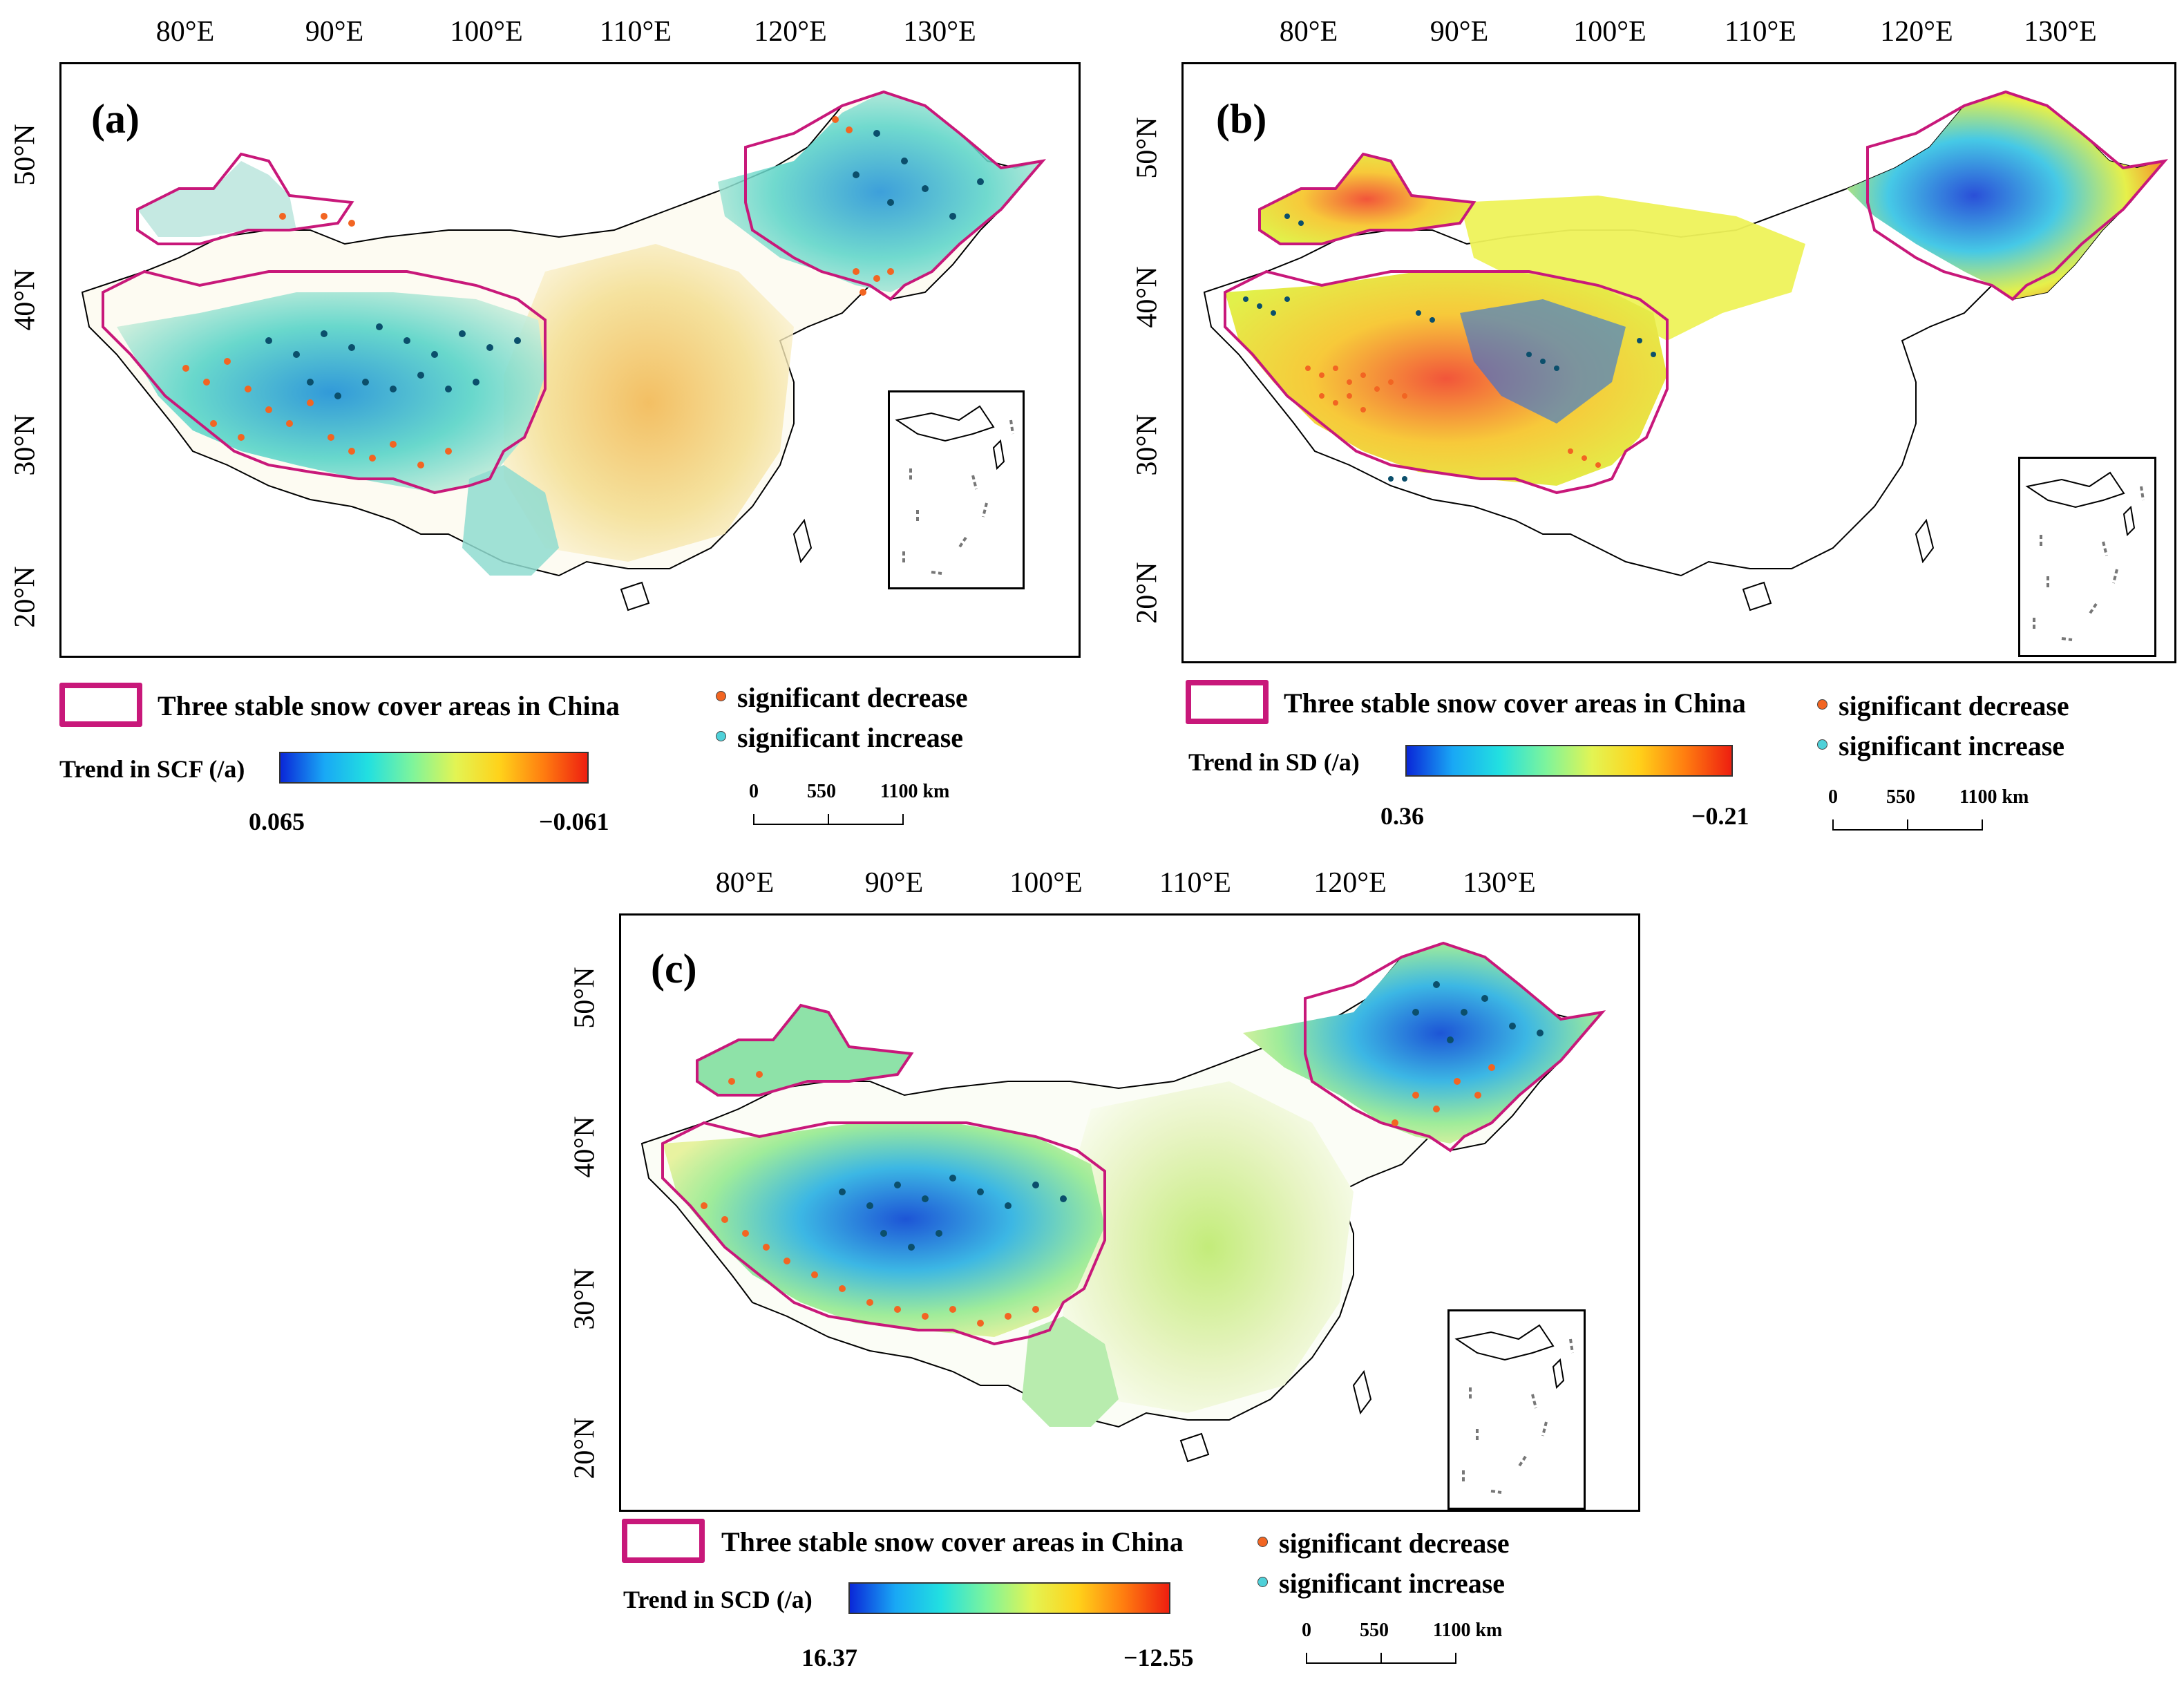 This screenshot has height=1688, width=2184. I want to click on region-outline-northeast, so click(2017, 195).